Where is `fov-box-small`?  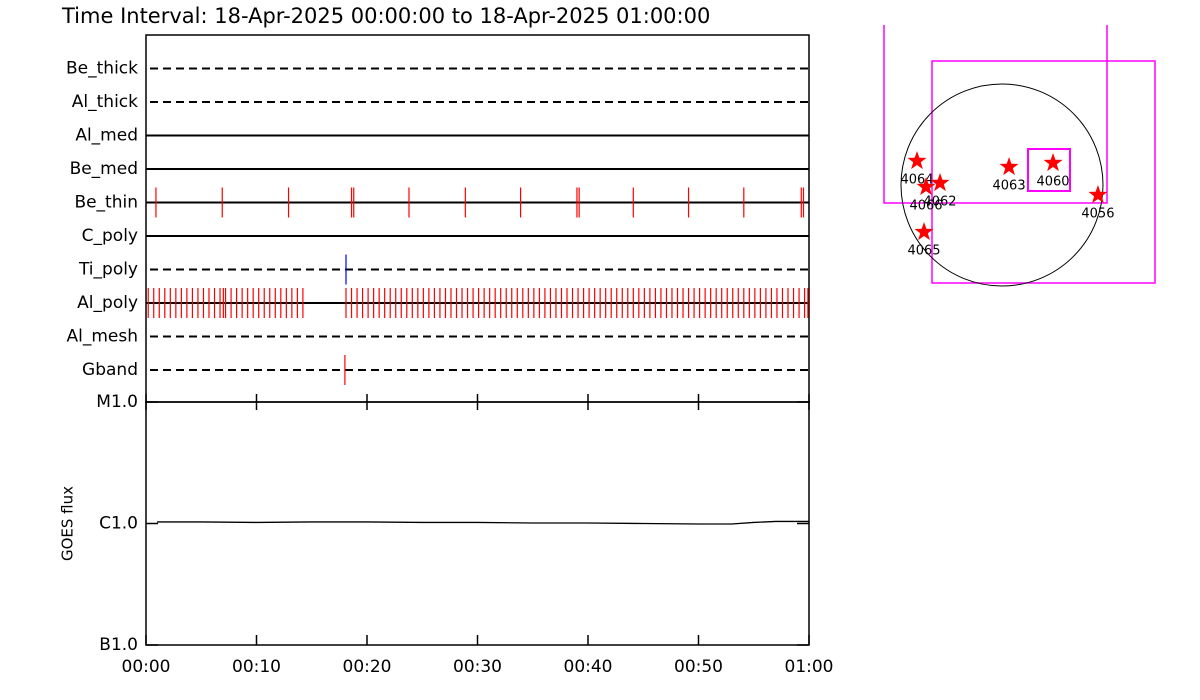 fov-box-small is located at coordinates (1049, 170).